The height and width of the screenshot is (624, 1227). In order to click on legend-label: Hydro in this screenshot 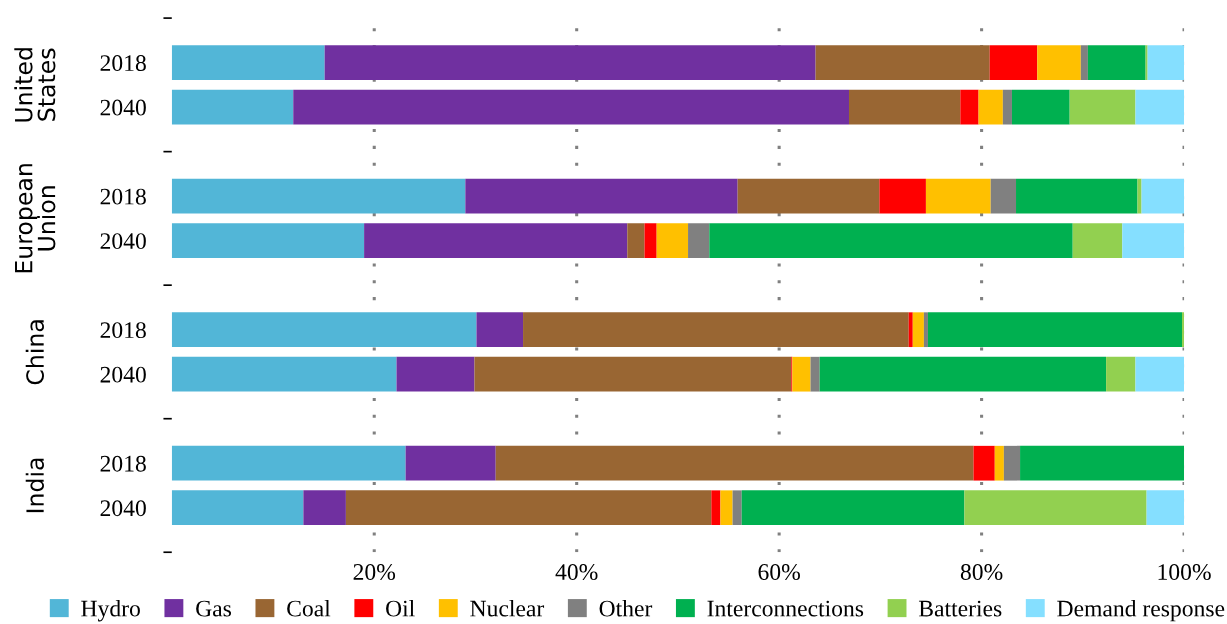, I will do `click(110, 610)`.